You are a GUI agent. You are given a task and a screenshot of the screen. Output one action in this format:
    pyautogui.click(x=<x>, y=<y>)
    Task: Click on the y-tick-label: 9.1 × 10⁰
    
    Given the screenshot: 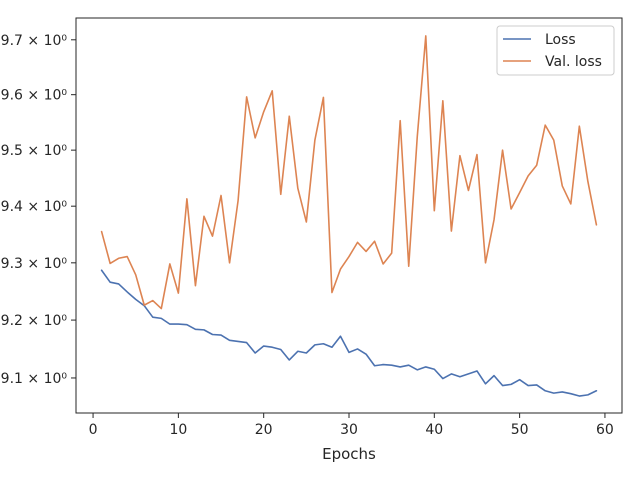 What is the action you would take?
    pyautogui.click(x=34, y=379)
    